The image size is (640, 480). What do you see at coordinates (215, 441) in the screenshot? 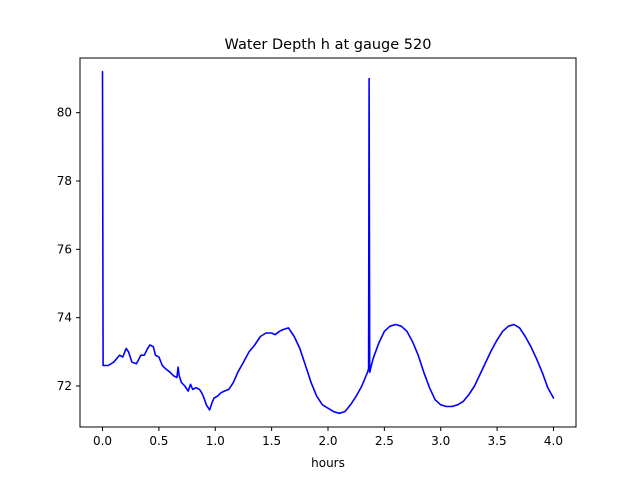
I see `x-tick-label: 1.0` at bounding box center [215, 441].